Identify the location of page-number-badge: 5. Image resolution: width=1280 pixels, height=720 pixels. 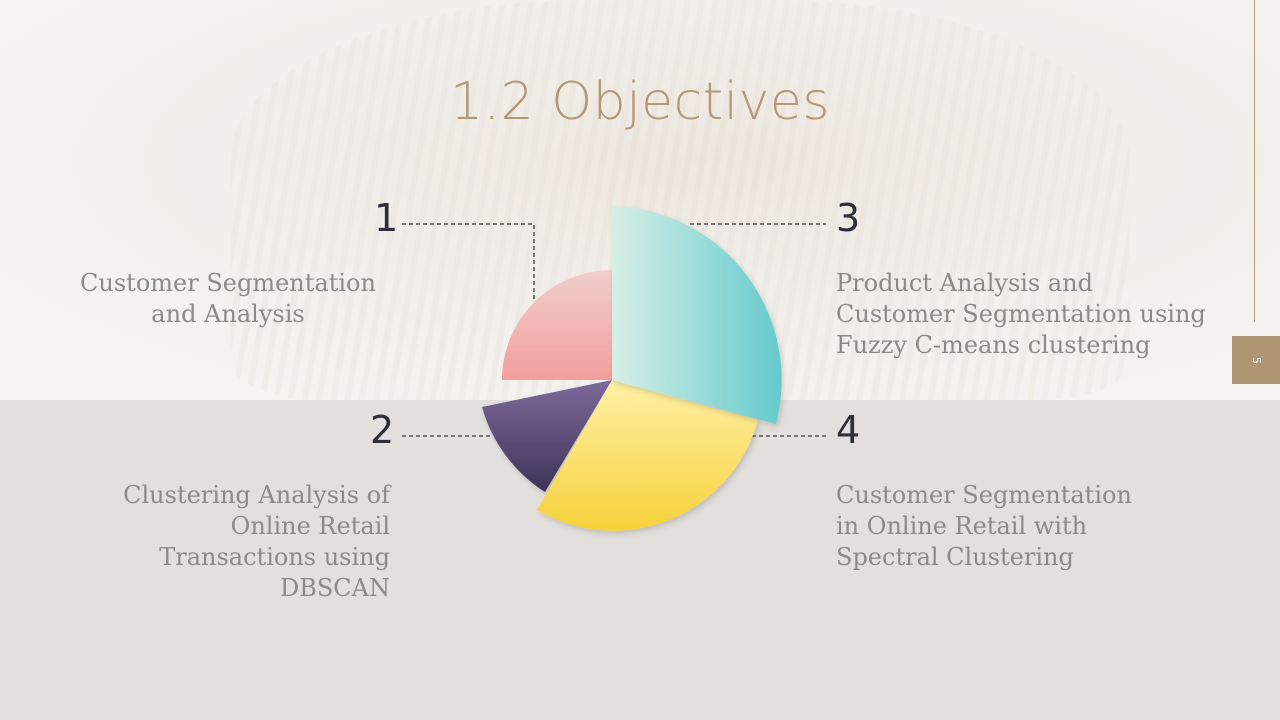
(1256, 360).